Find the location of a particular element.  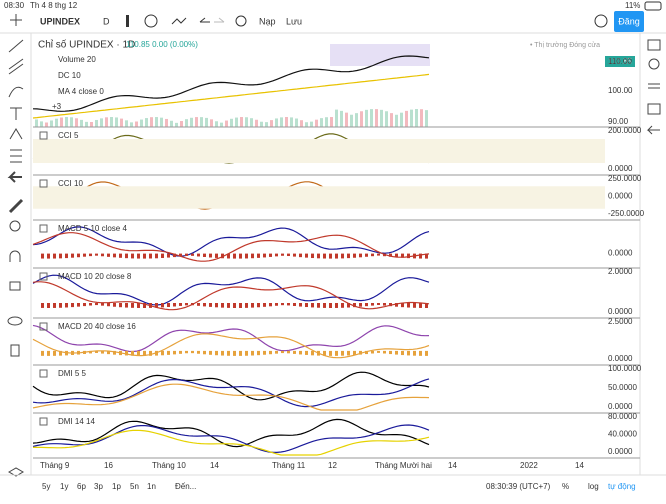

x-tick: 2022 is located at coordinates (529, 465).